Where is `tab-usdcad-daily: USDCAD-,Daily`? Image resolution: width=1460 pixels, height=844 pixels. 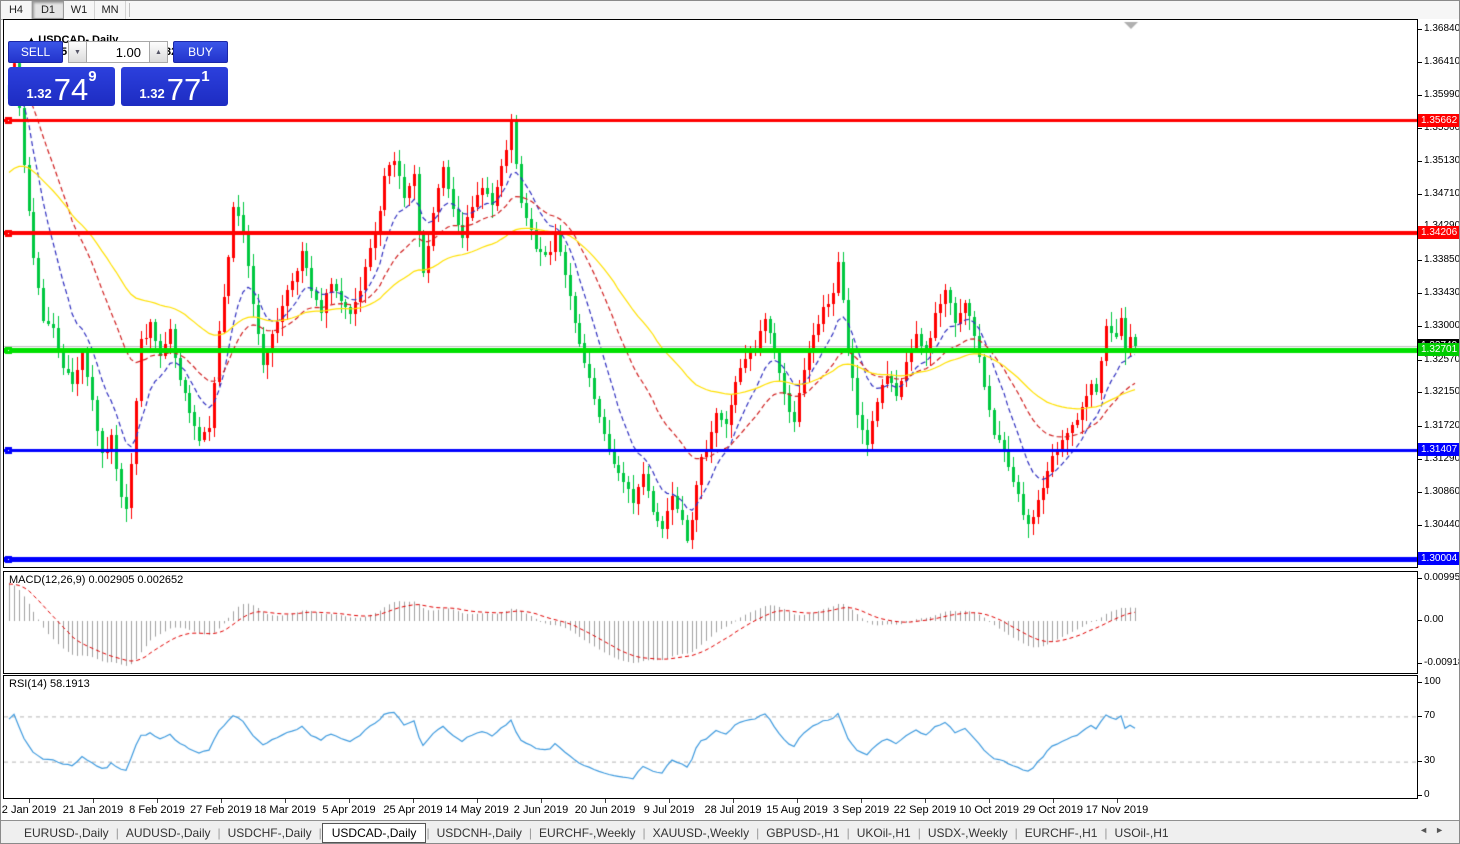 tab-usdcad-daily: USDCAD-,Daily is located at coordinates (374, 833).